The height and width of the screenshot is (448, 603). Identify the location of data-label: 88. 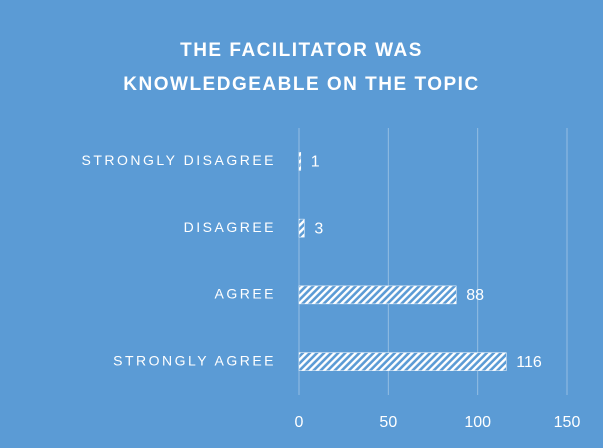
(475, 295).